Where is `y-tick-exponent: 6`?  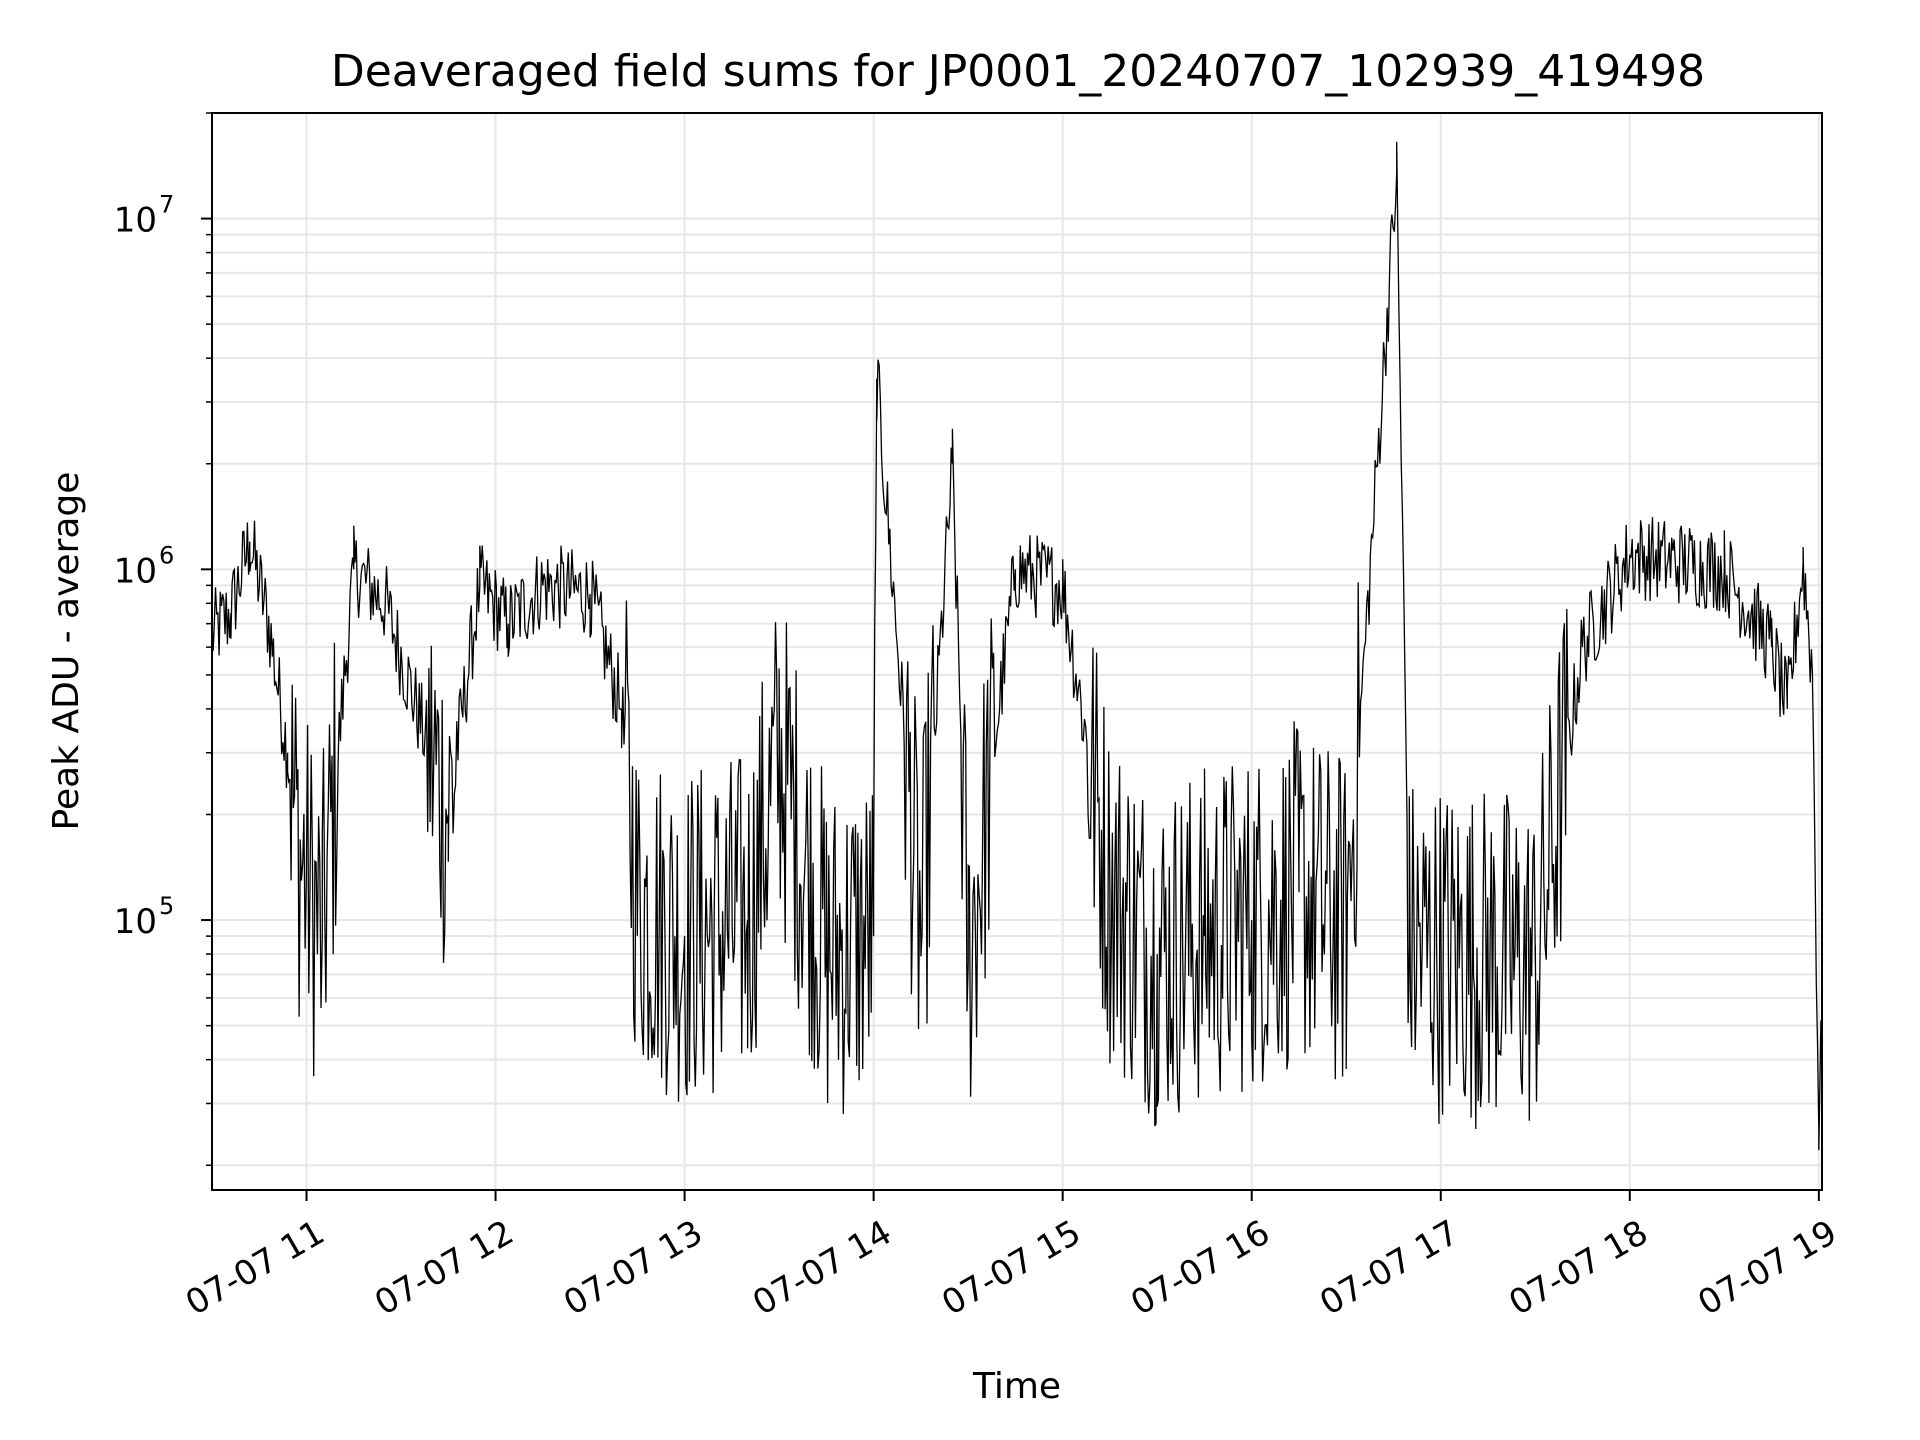
y-tick-exponent: 6 is located at coordinates (166, 555).